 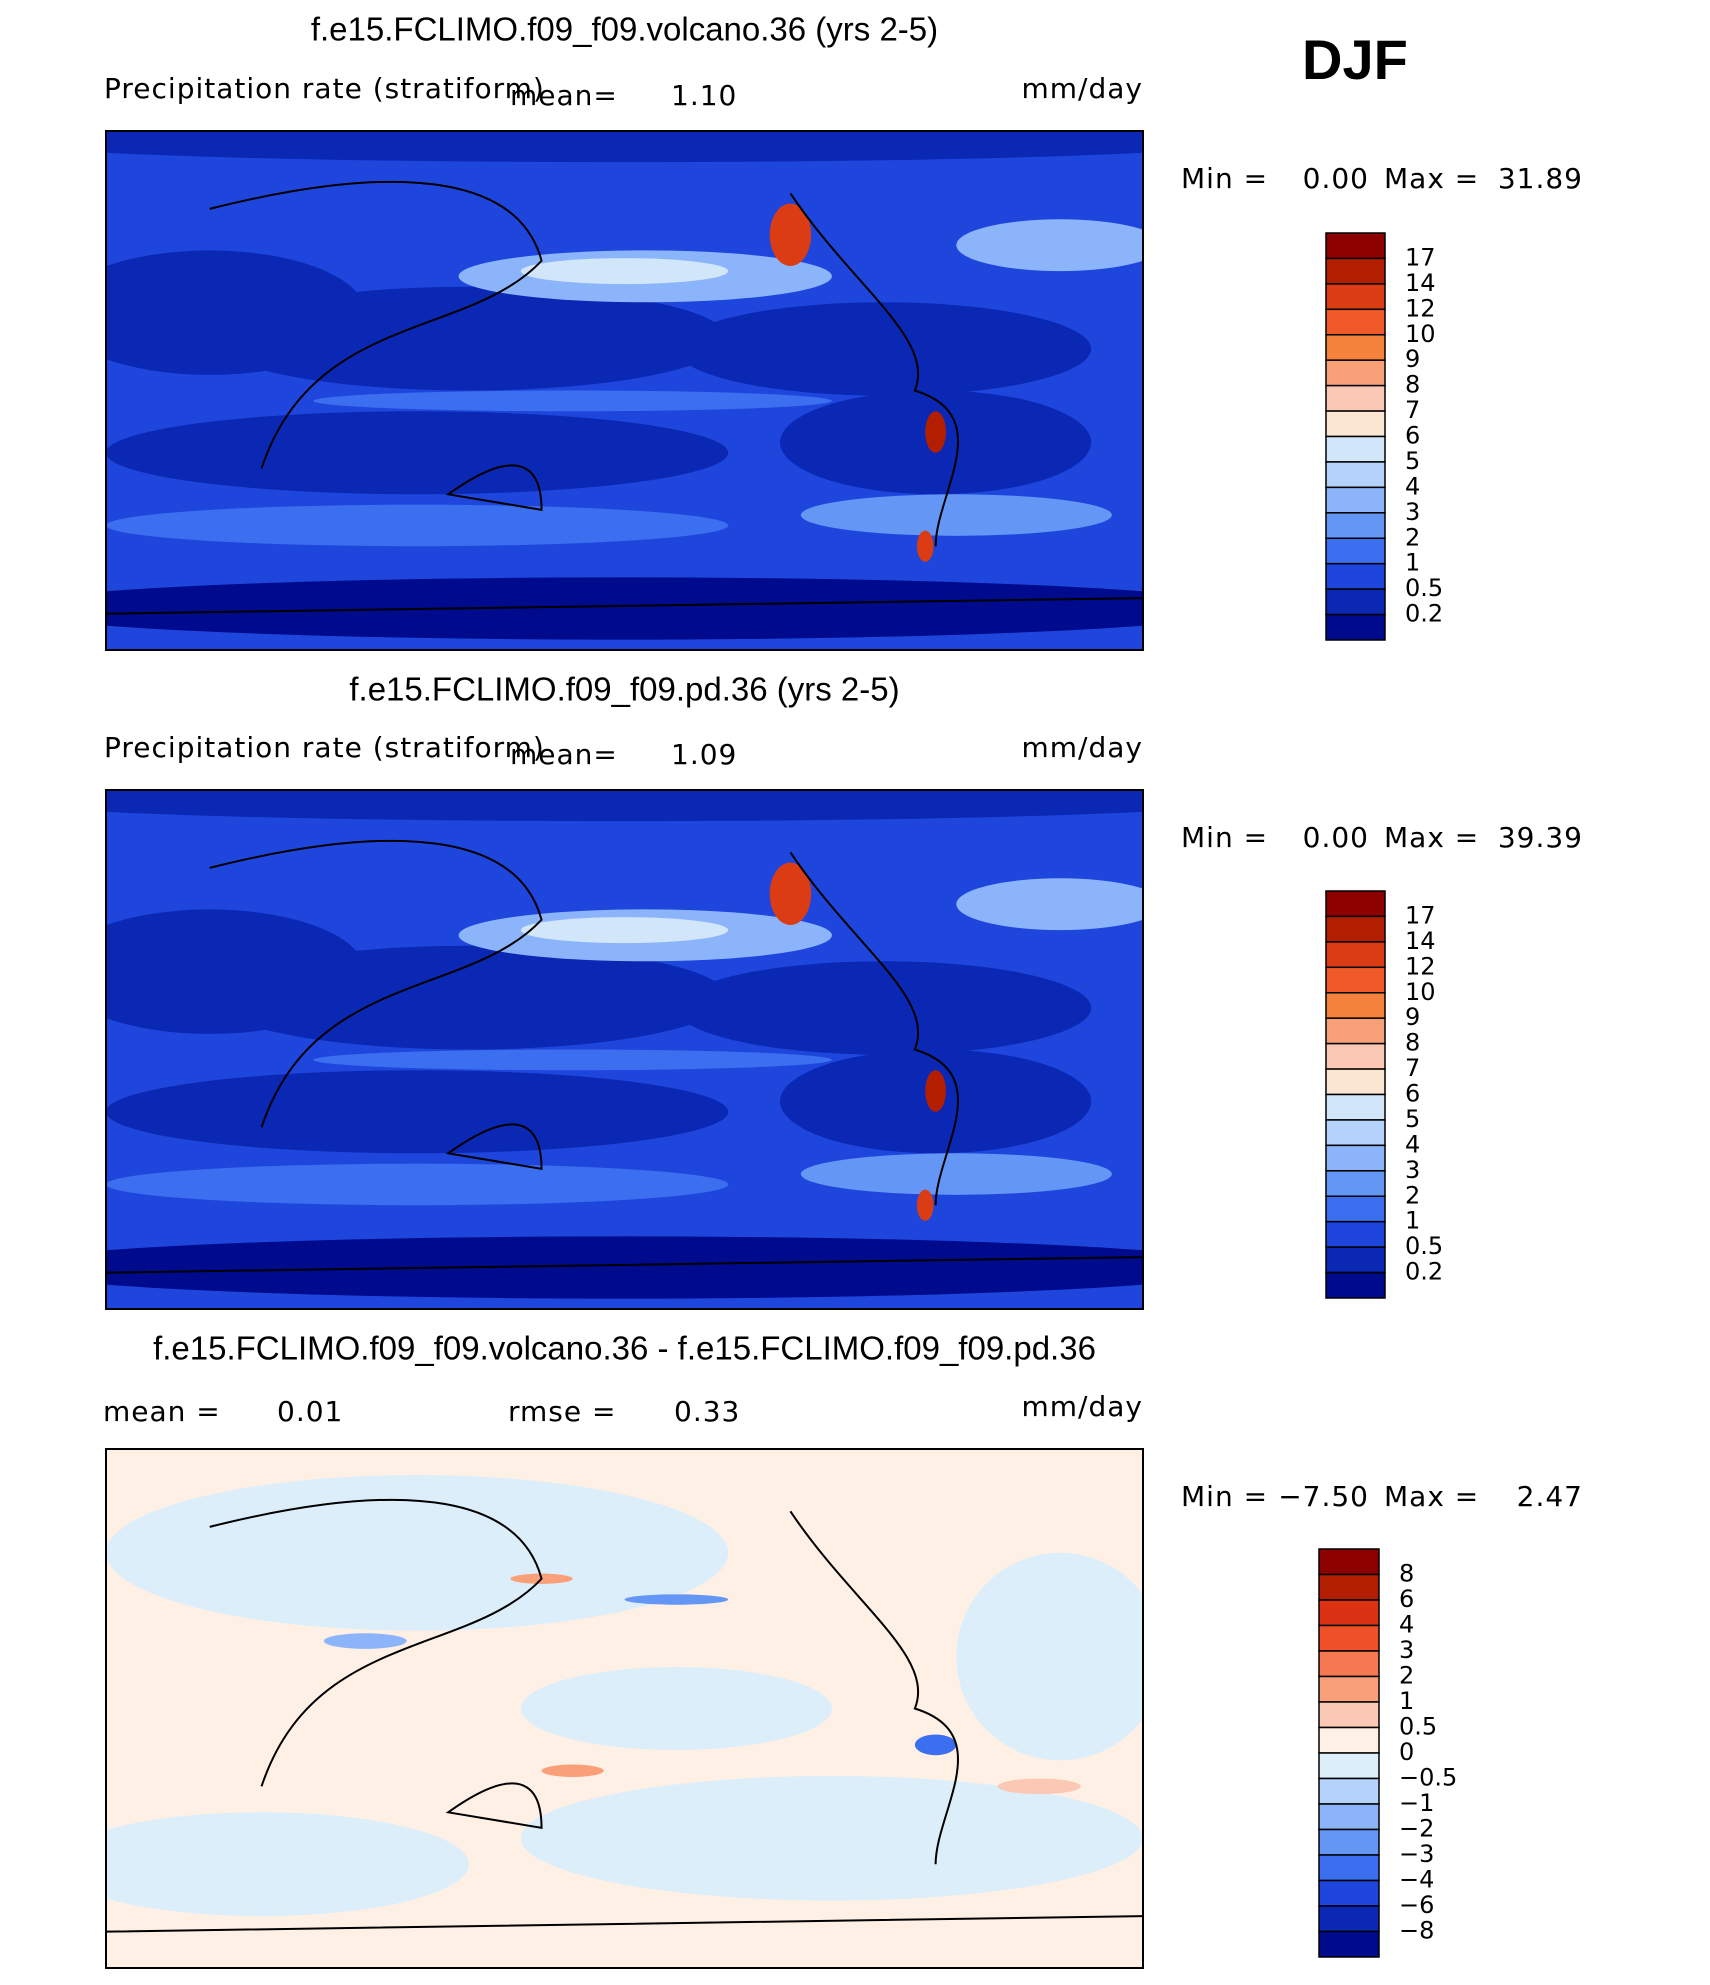 I want to click on min-value: 0.00, so click(x=1336, y=837).